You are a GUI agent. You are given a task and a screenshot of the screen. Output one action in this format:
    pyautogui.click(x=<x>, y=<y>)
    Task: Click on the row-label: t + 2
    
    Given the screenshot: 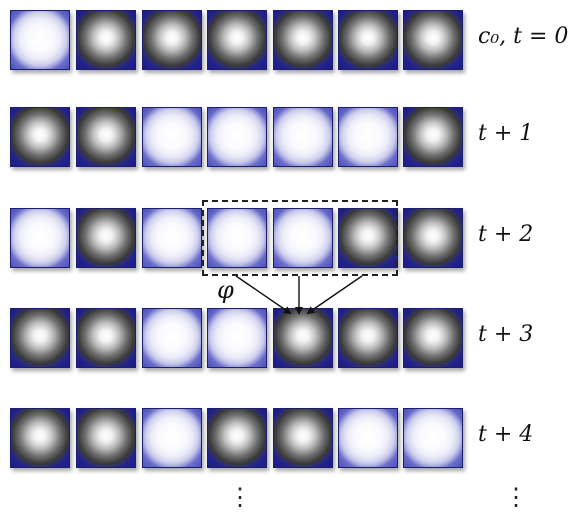 What is the action you would take?
    pyautogui.click(x=506, y=234)
    